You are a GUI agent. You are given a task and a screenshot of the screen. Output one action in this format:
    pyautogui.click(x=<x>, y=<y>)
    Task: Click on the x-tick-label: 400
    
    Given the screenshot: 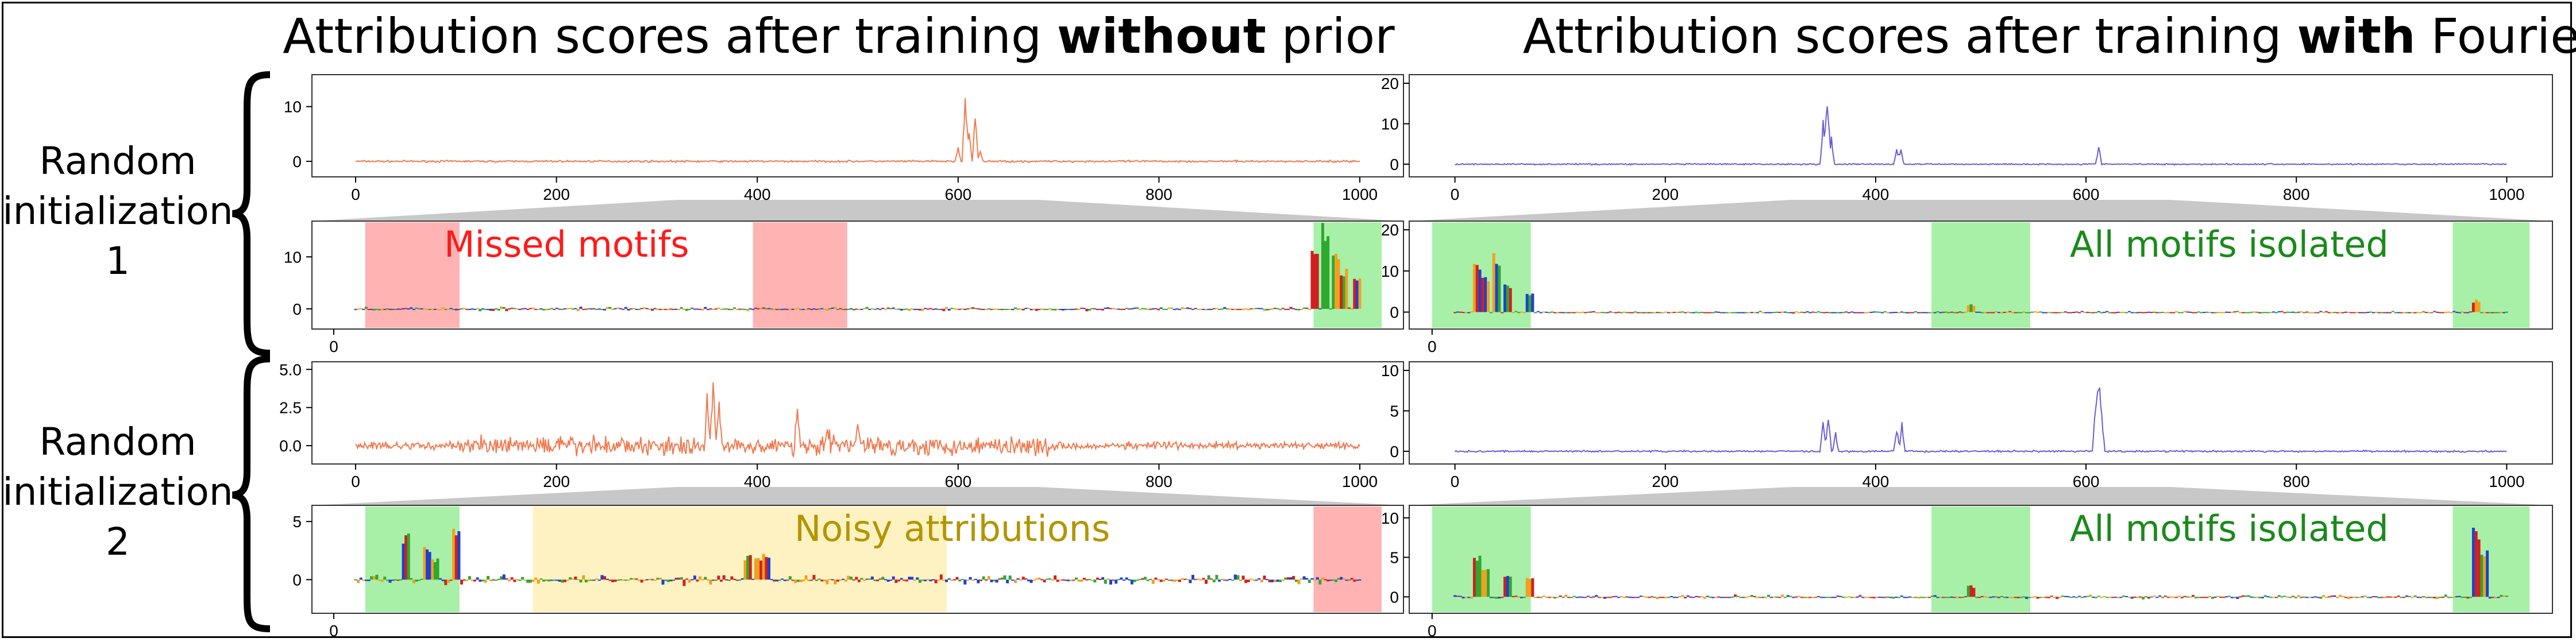 What is the action you would take?
    pyautogui.click(x=1875, y=481)
    